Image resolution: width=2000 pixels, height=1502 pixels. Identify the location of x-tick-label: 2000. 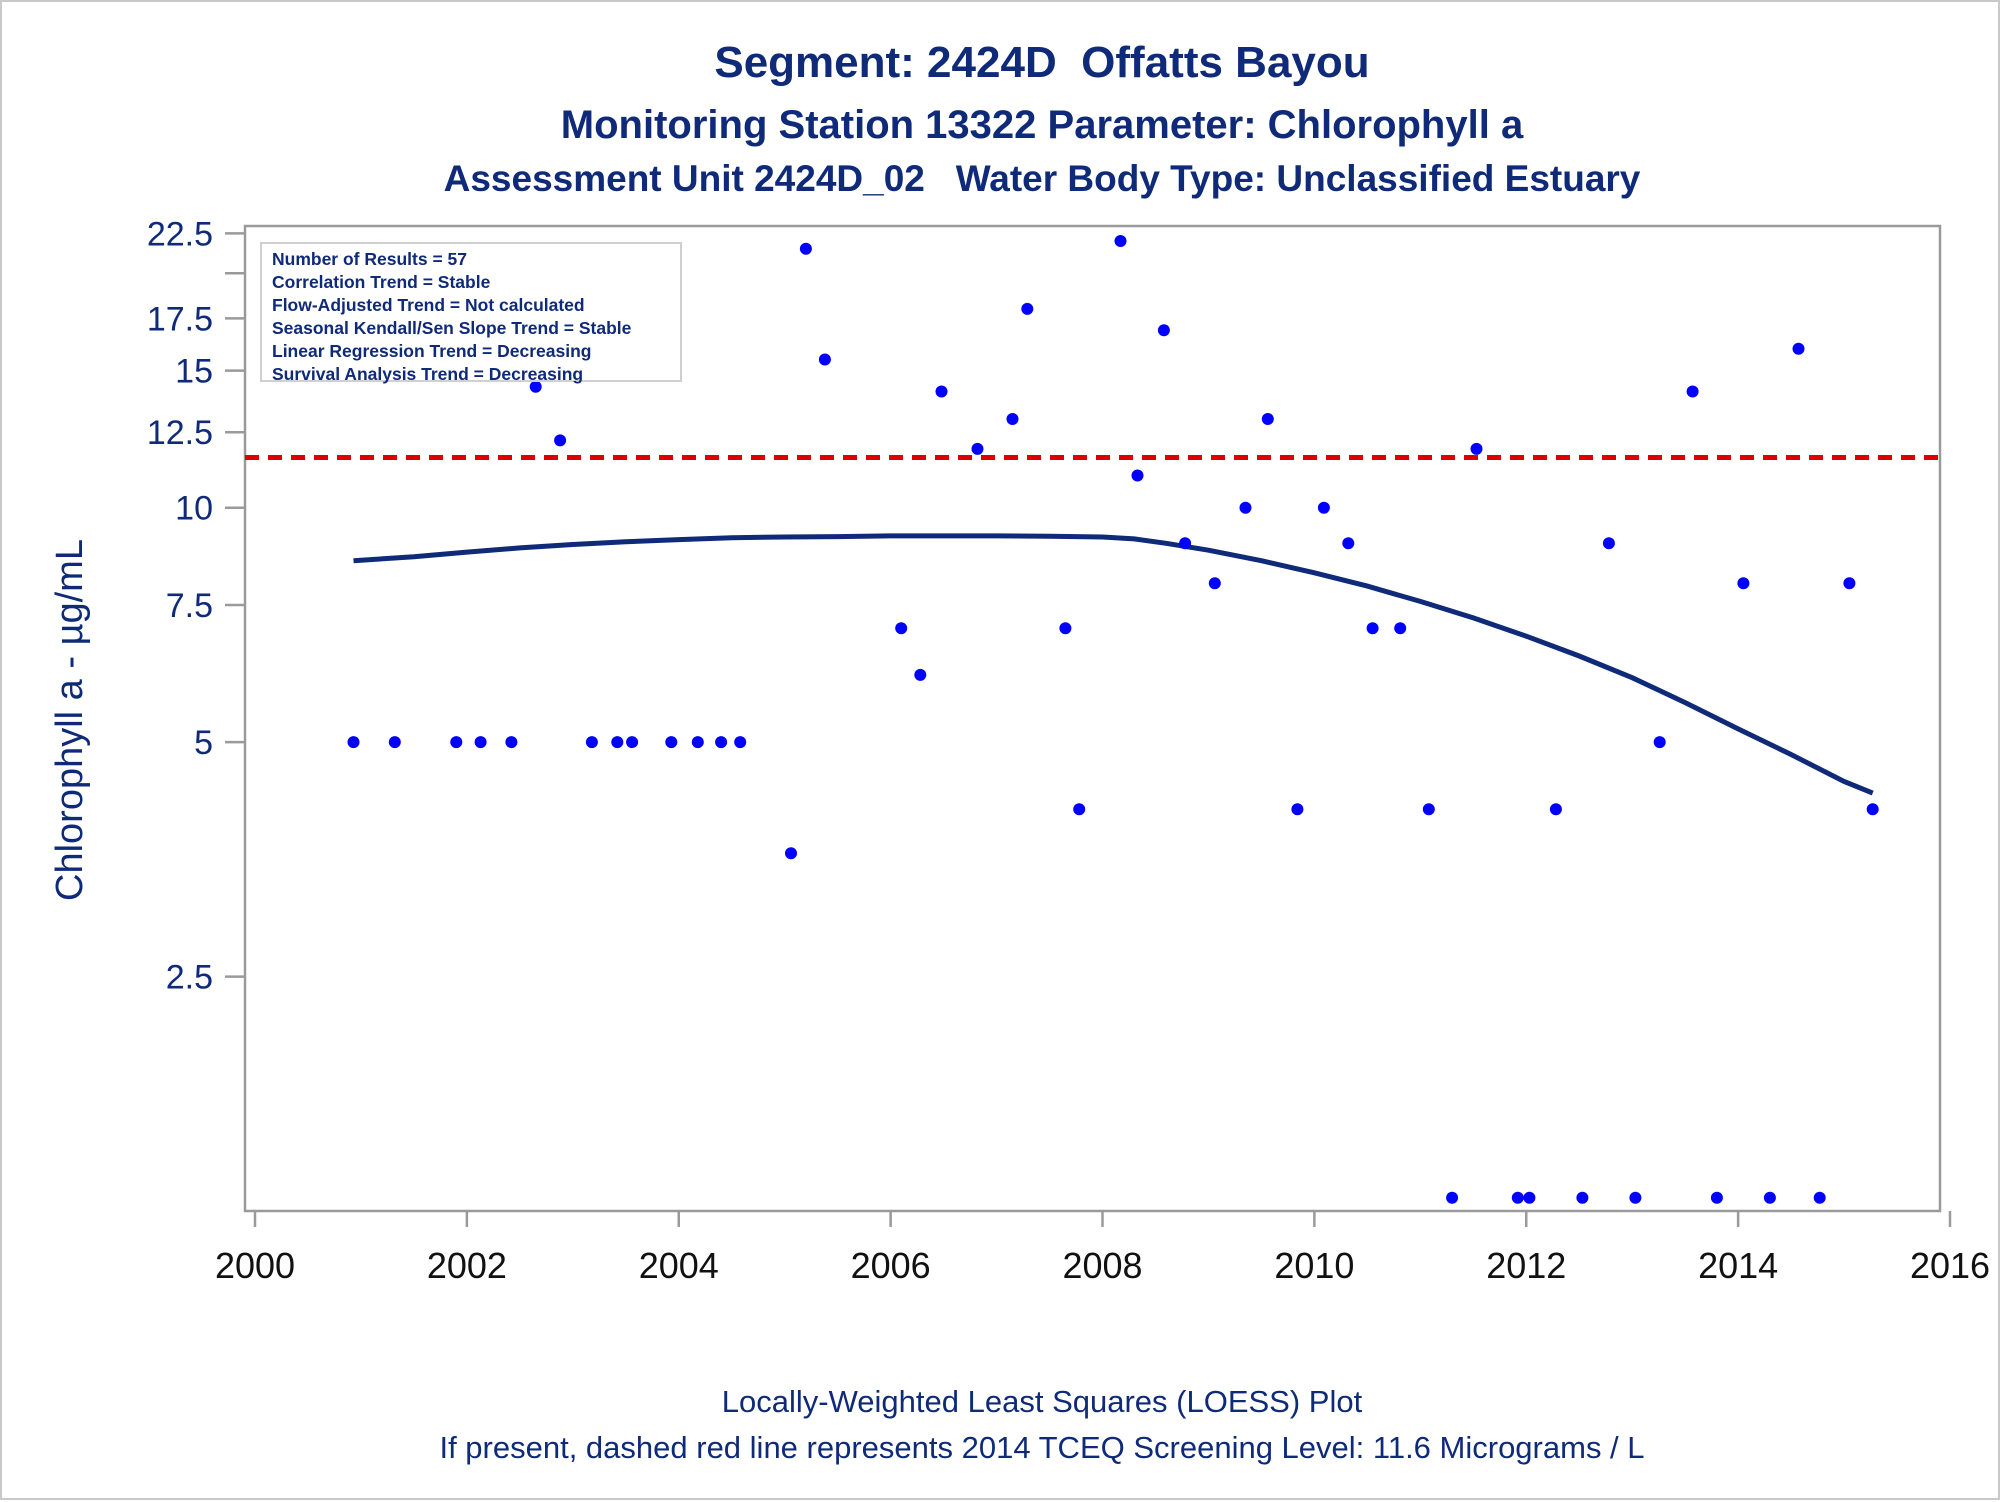
(255, 1265).